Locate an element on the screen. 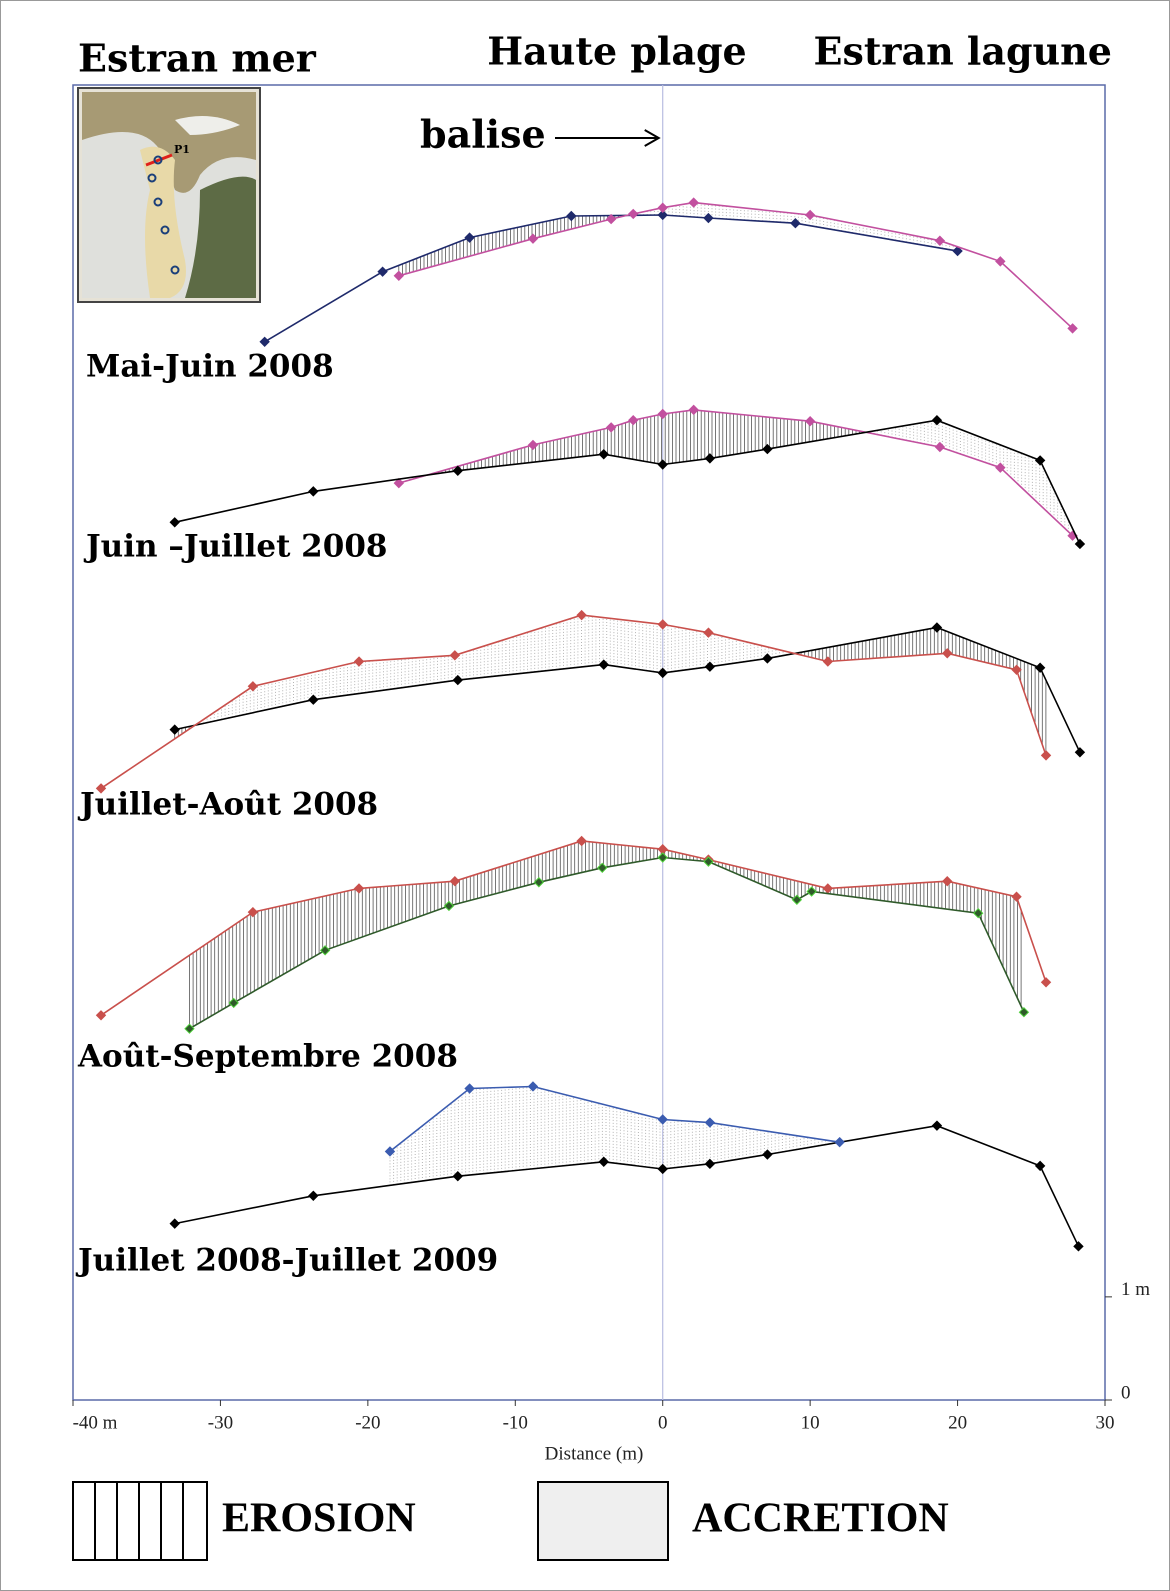 The image size is (1170, 1591). x-tick-label: 20 is located at coordinates (957, 1422).